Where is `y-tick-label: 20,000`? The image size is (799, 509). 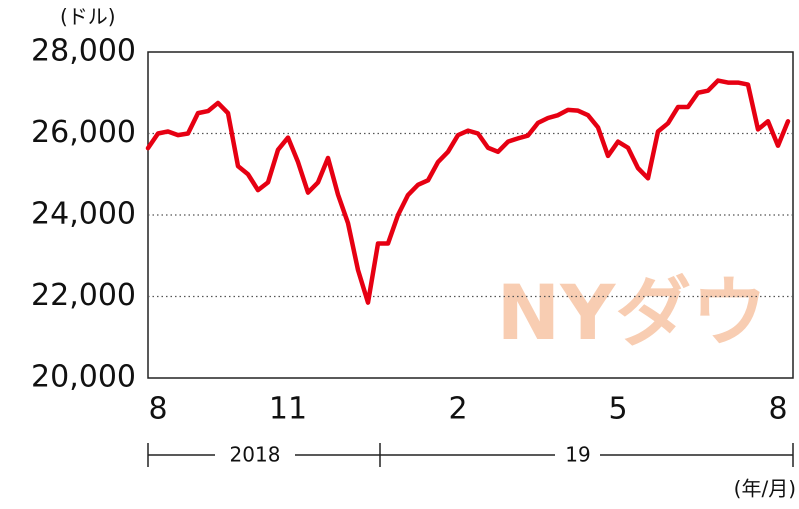 y-tick-label: 20,000 is located at coordinates (83, 377).